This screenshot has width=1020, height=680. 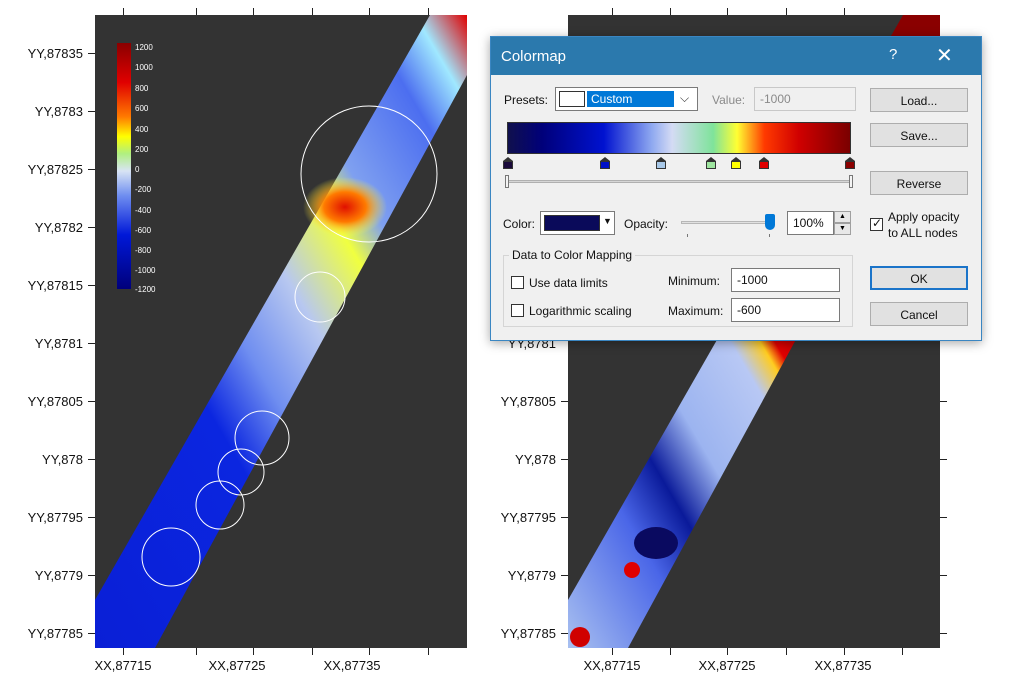 What do you see at coordinates (944, 56) in the screenshot?
I see `close-button: ✕` at bounding box center [944, 56].